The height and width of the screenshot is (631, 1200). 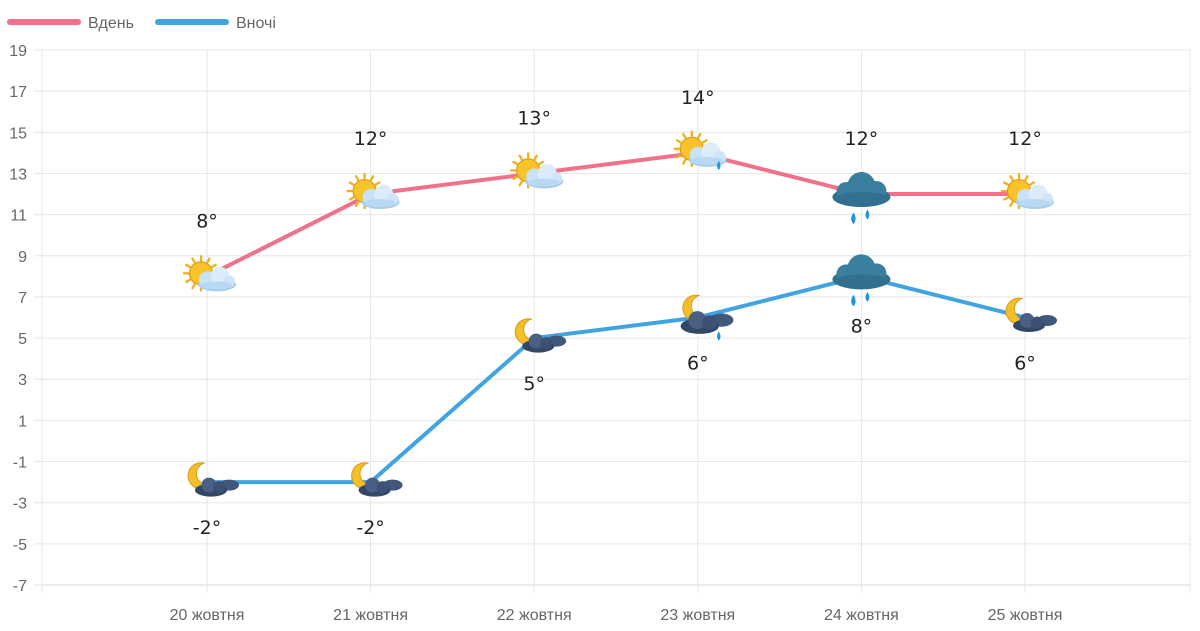 What do you see at coordinates (70, 23) in the screenshot?
I see `legend-item-day: Вдень` at bounding box center [70, 23].